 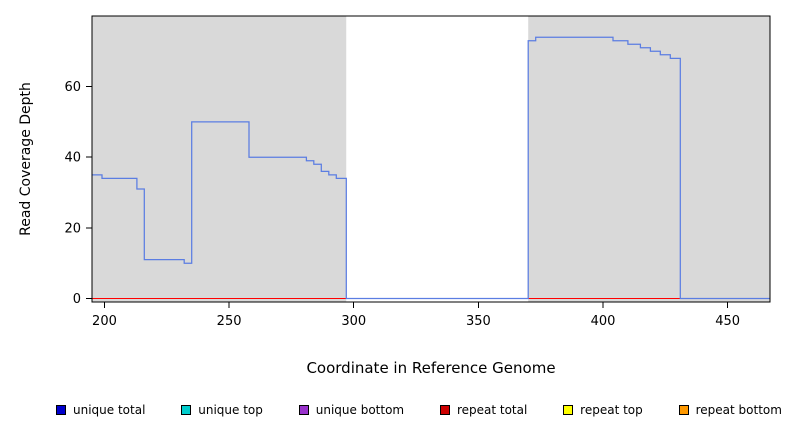 I want to click on legend-label: unique bottom, so click(x=360, y=410).